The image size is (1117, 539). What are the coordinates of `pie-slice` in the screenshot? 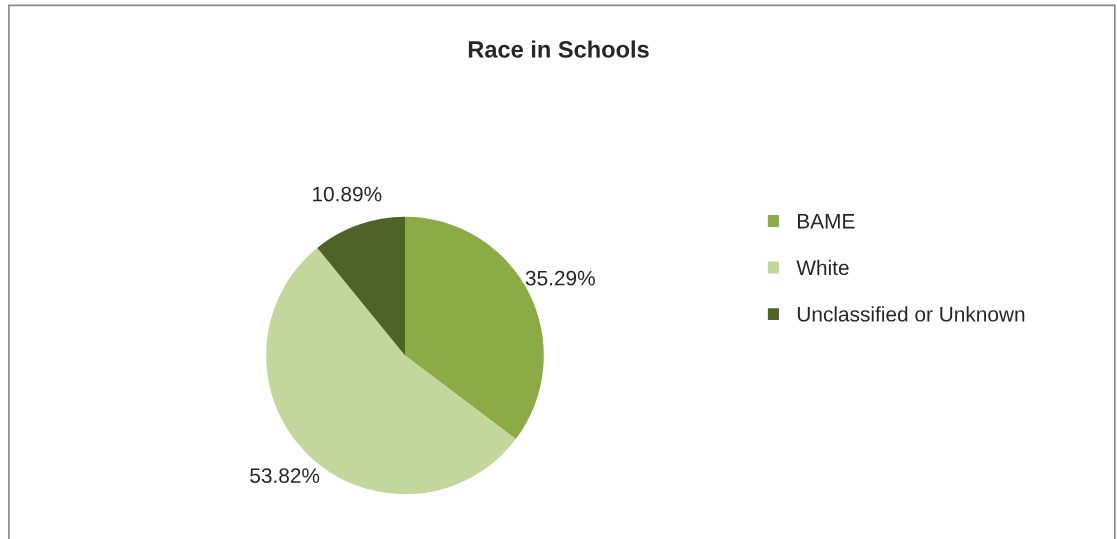 It's located at (361, 286).